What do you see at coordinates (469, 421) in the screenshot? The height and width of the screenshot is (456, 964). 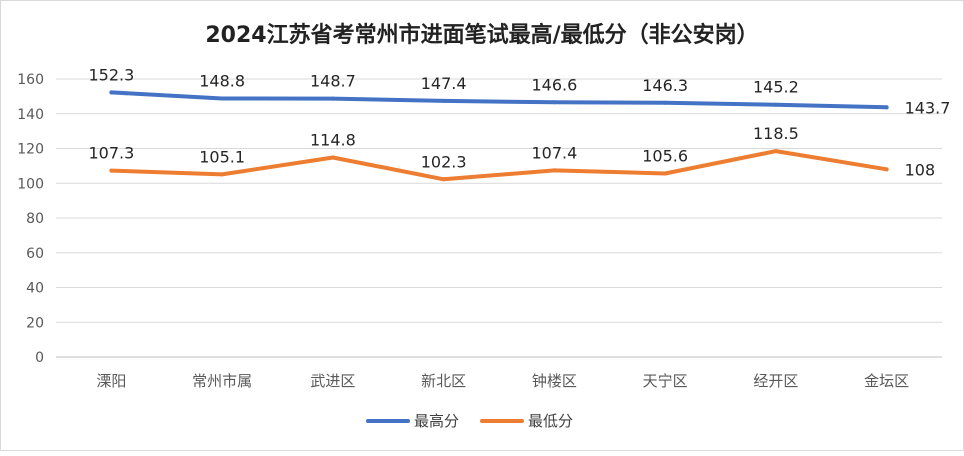 I see `legend: 最高分 最低分` at bounding box center [469, 421].